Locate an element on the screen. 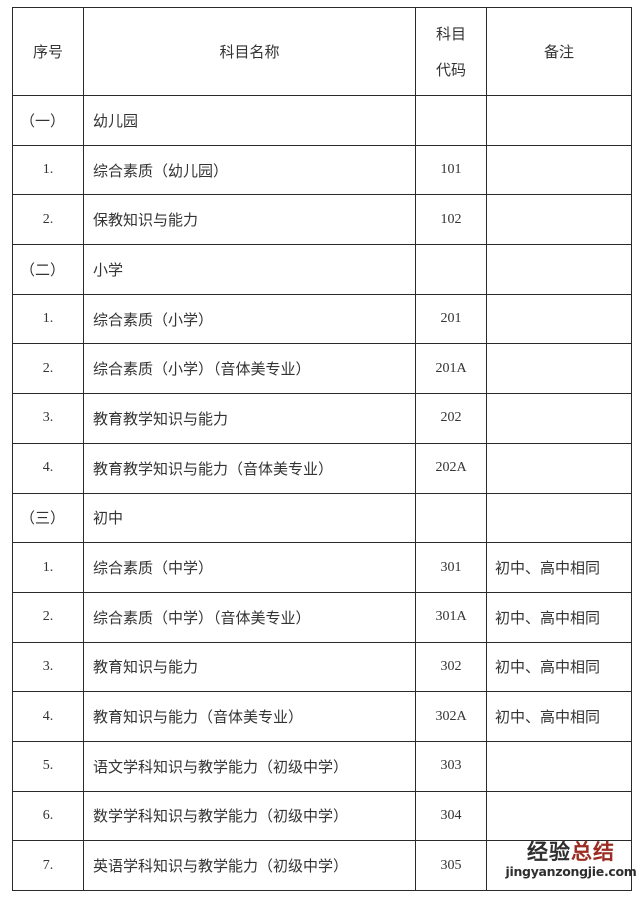  subject-name-cell: 教育教学知识与能力 is located at coordinates (249, 418).